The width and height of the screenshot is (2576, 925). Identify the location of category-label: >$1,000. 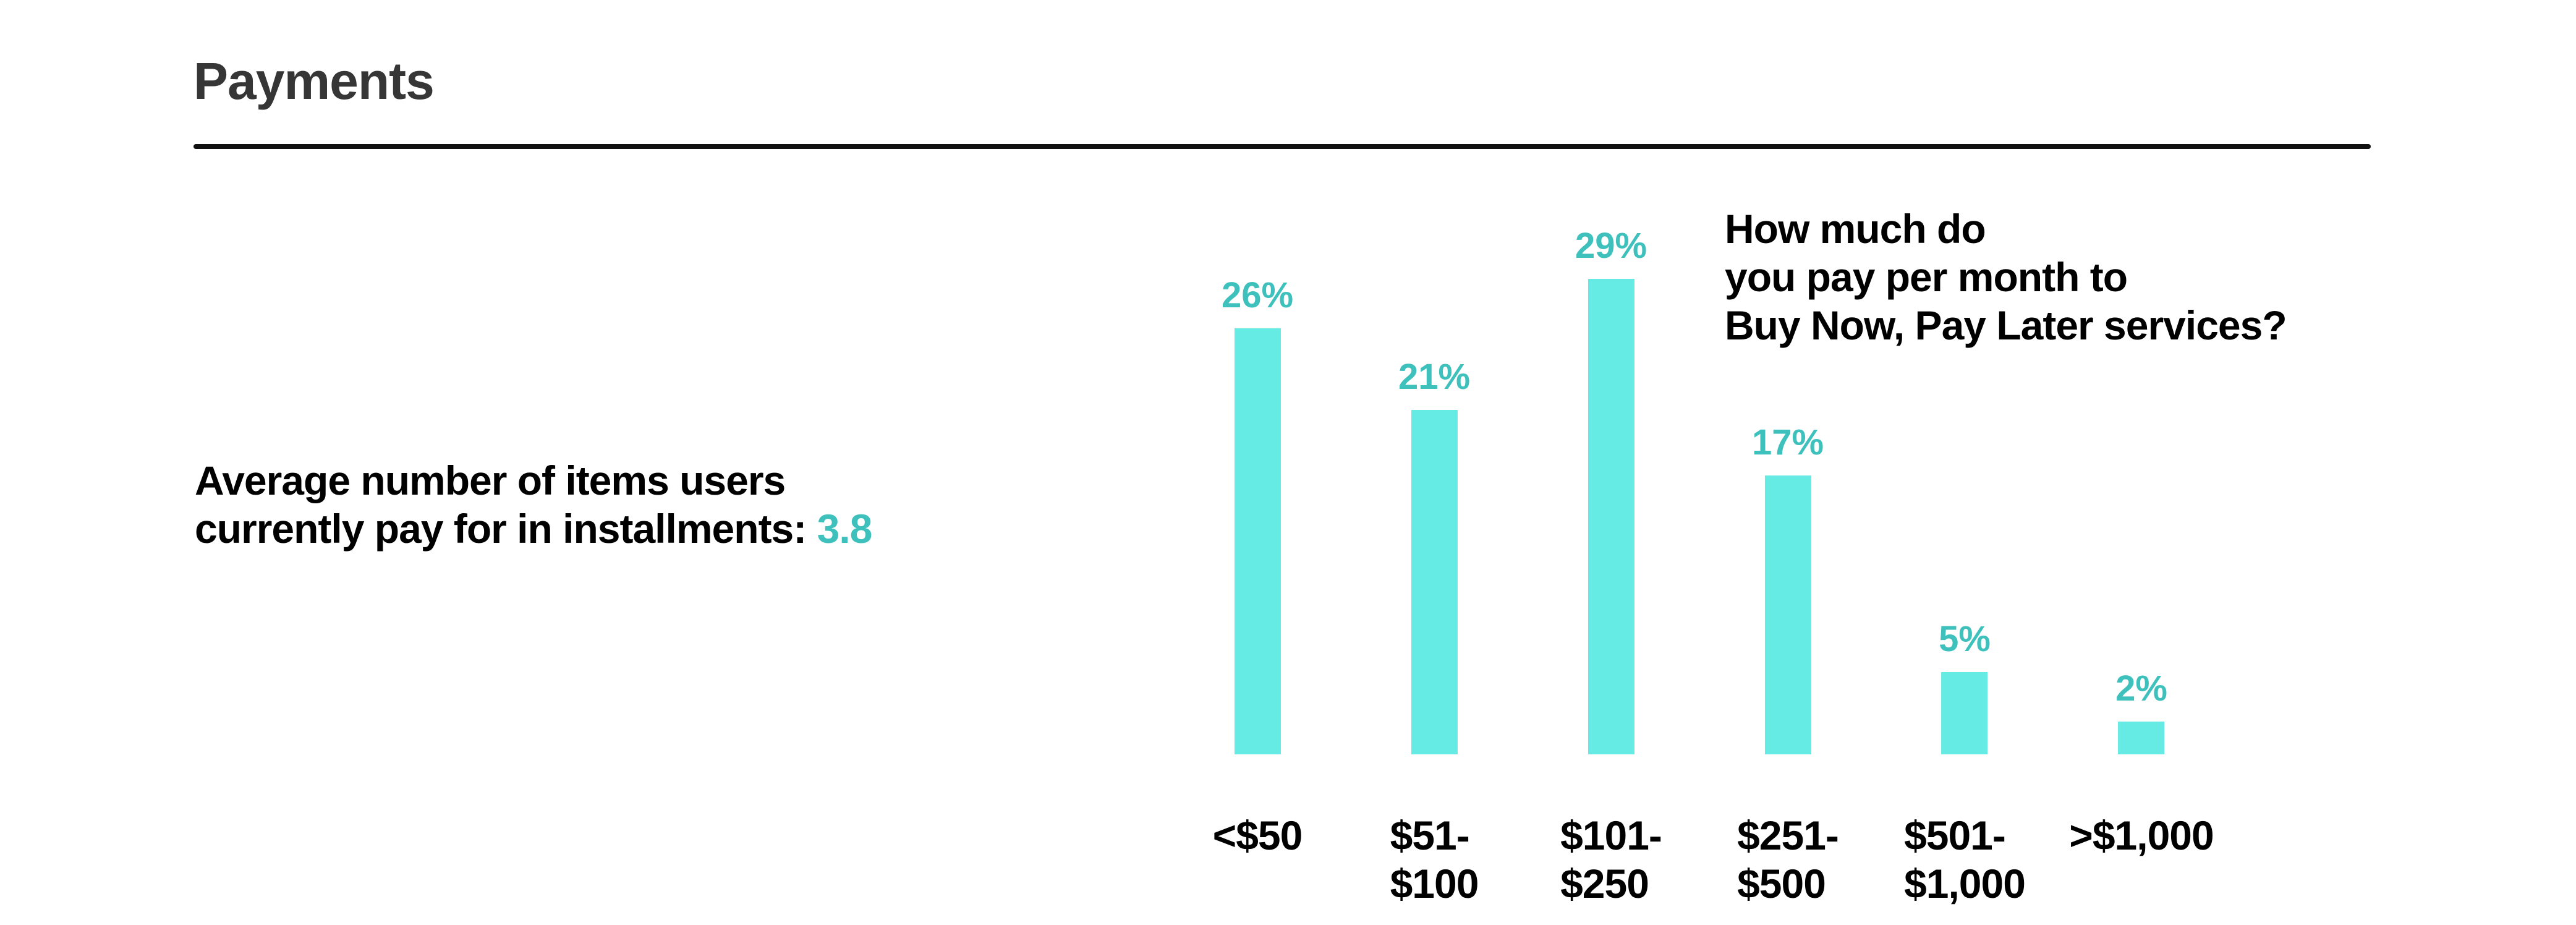
(2141, 835).